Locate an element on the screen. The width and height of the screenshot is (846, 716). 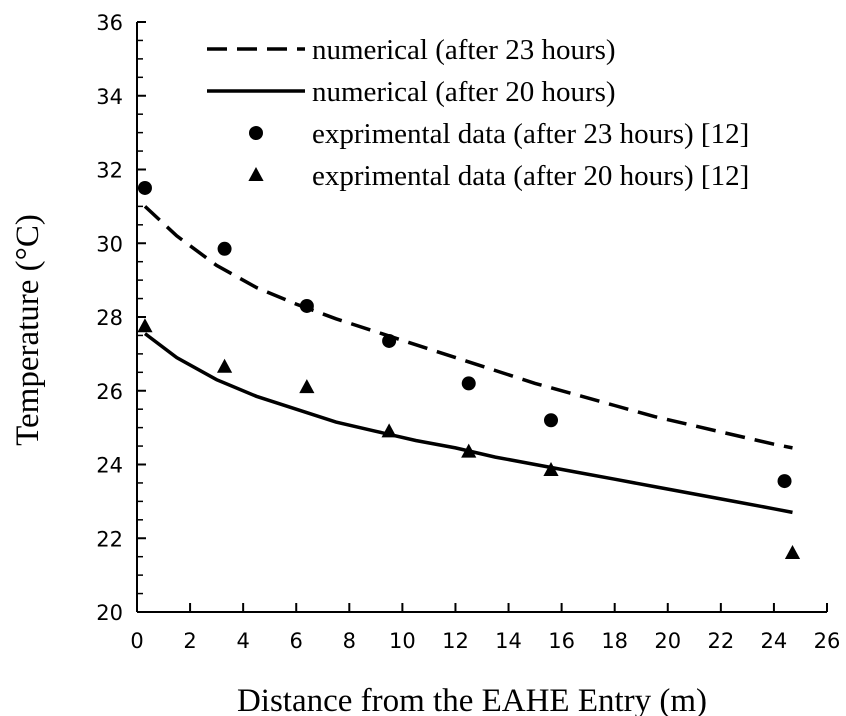
y-tick-label: 20 is located at coordinates (109, 613).